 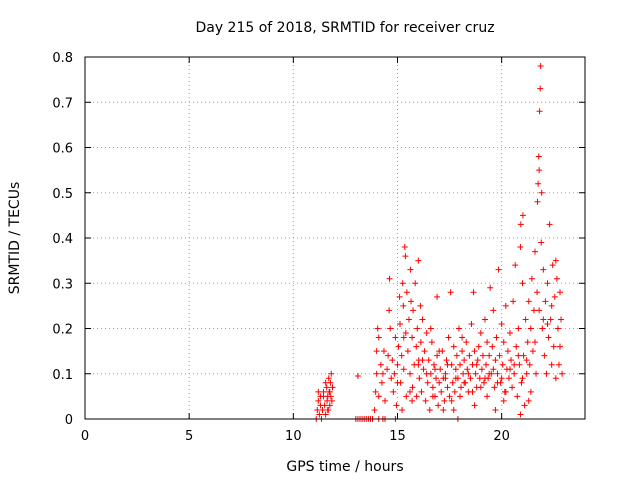 I want to click on y-tick-label: 0.6, so click(x=62, y=149).